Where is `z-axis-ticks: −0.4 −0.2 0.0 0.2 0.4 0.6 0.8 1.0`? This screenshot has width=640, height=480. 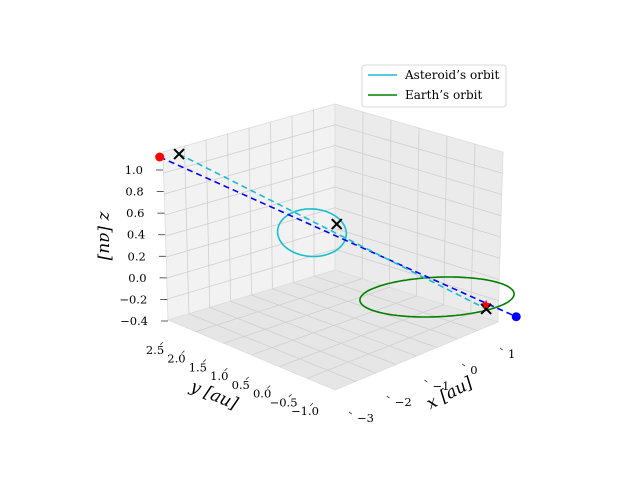 z-axis-ticks: −0.4 −0.2 0.0 0.2 0.4 0.6 0.8 1.0 is located at coordinates (143, 245).